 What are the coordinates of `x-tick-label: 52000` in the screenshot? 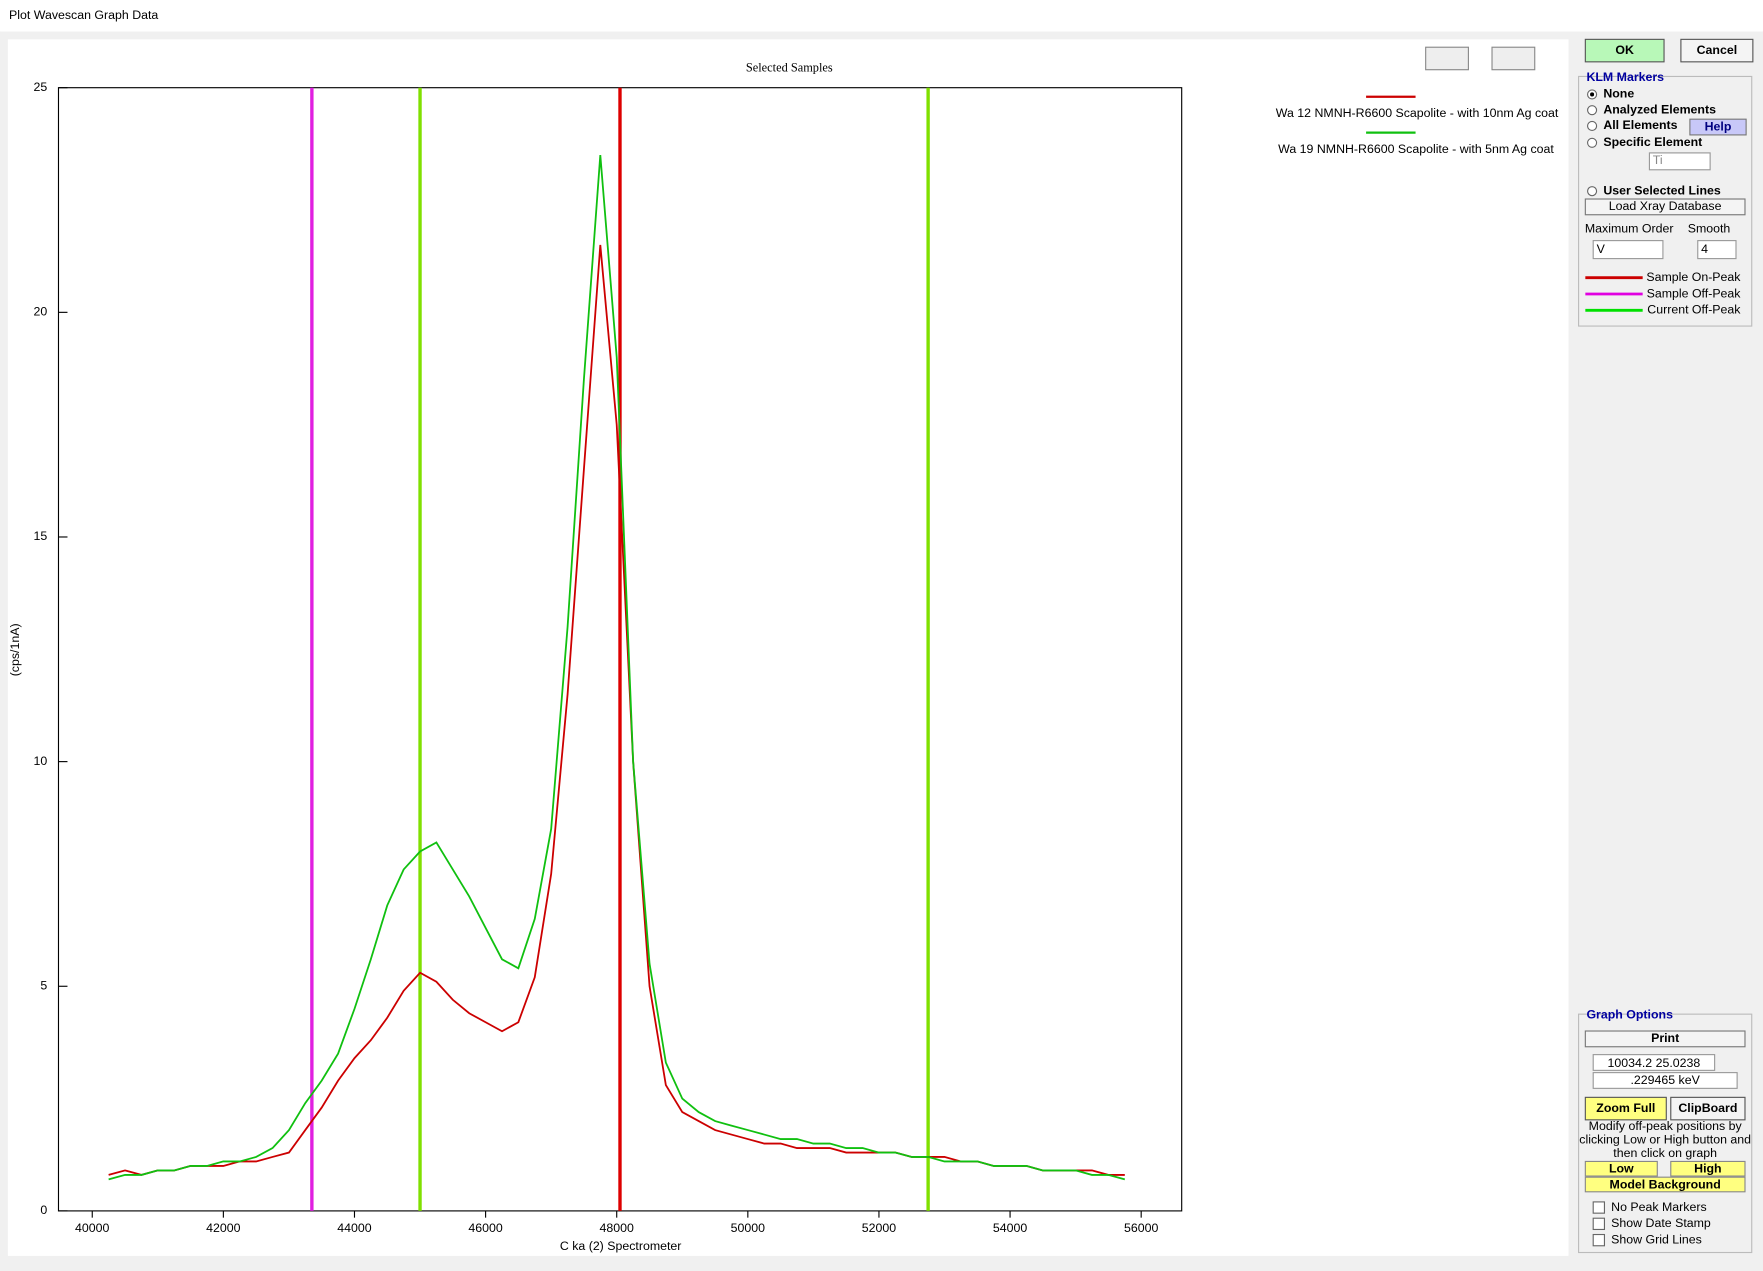 It's located at (879, 1228).